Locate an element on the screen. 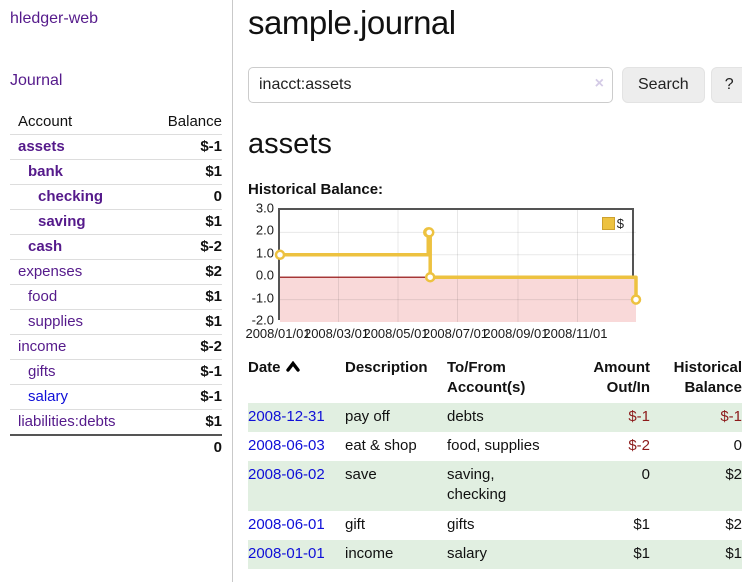 The height and width of the screenshot is (582, 742). register-header-balance: Historical Balance is located at coordinates (707, 378).